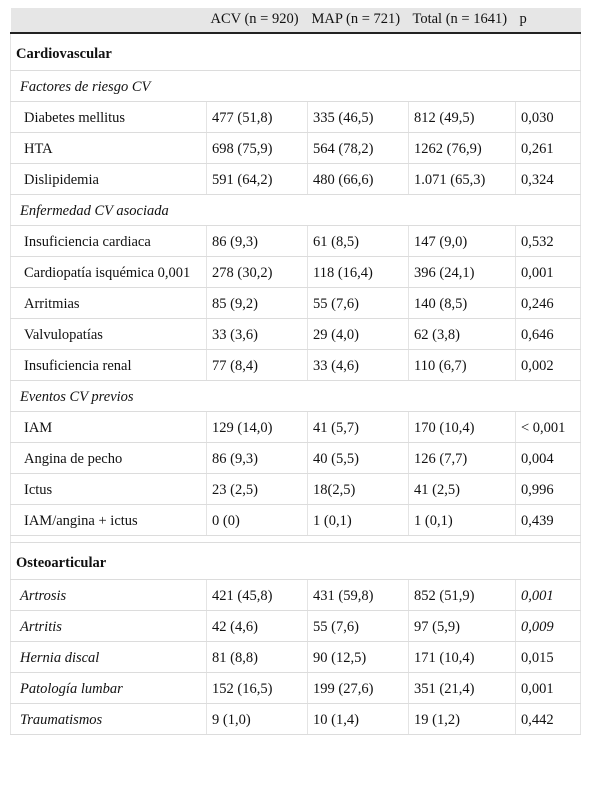 Image resolution: width=590 pixels, height=792 pixels. What do you see at coordinates (108, 365) in the screenshot?
I see `row-label: Insuficiencia renal` at bounding box center [108, 365].